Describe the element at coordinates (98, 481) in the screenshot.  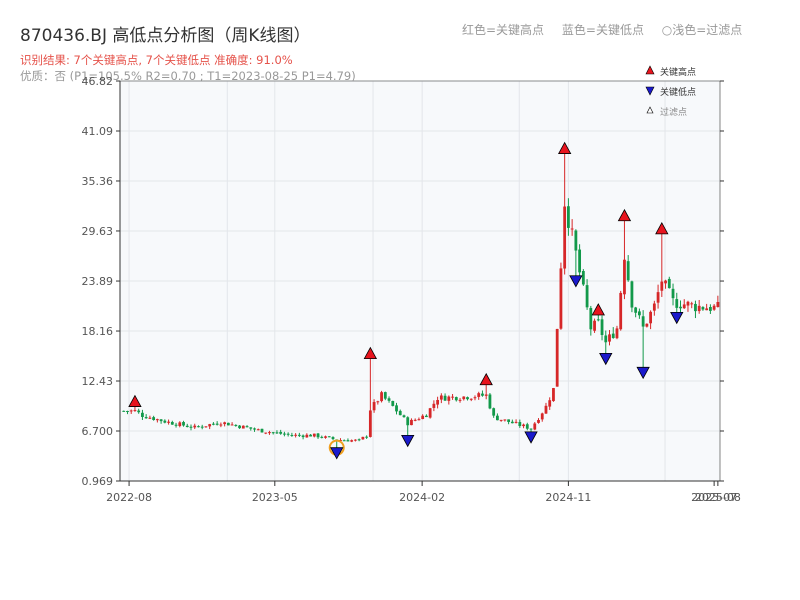
I see `y-tick-label: 0.969` at that location.